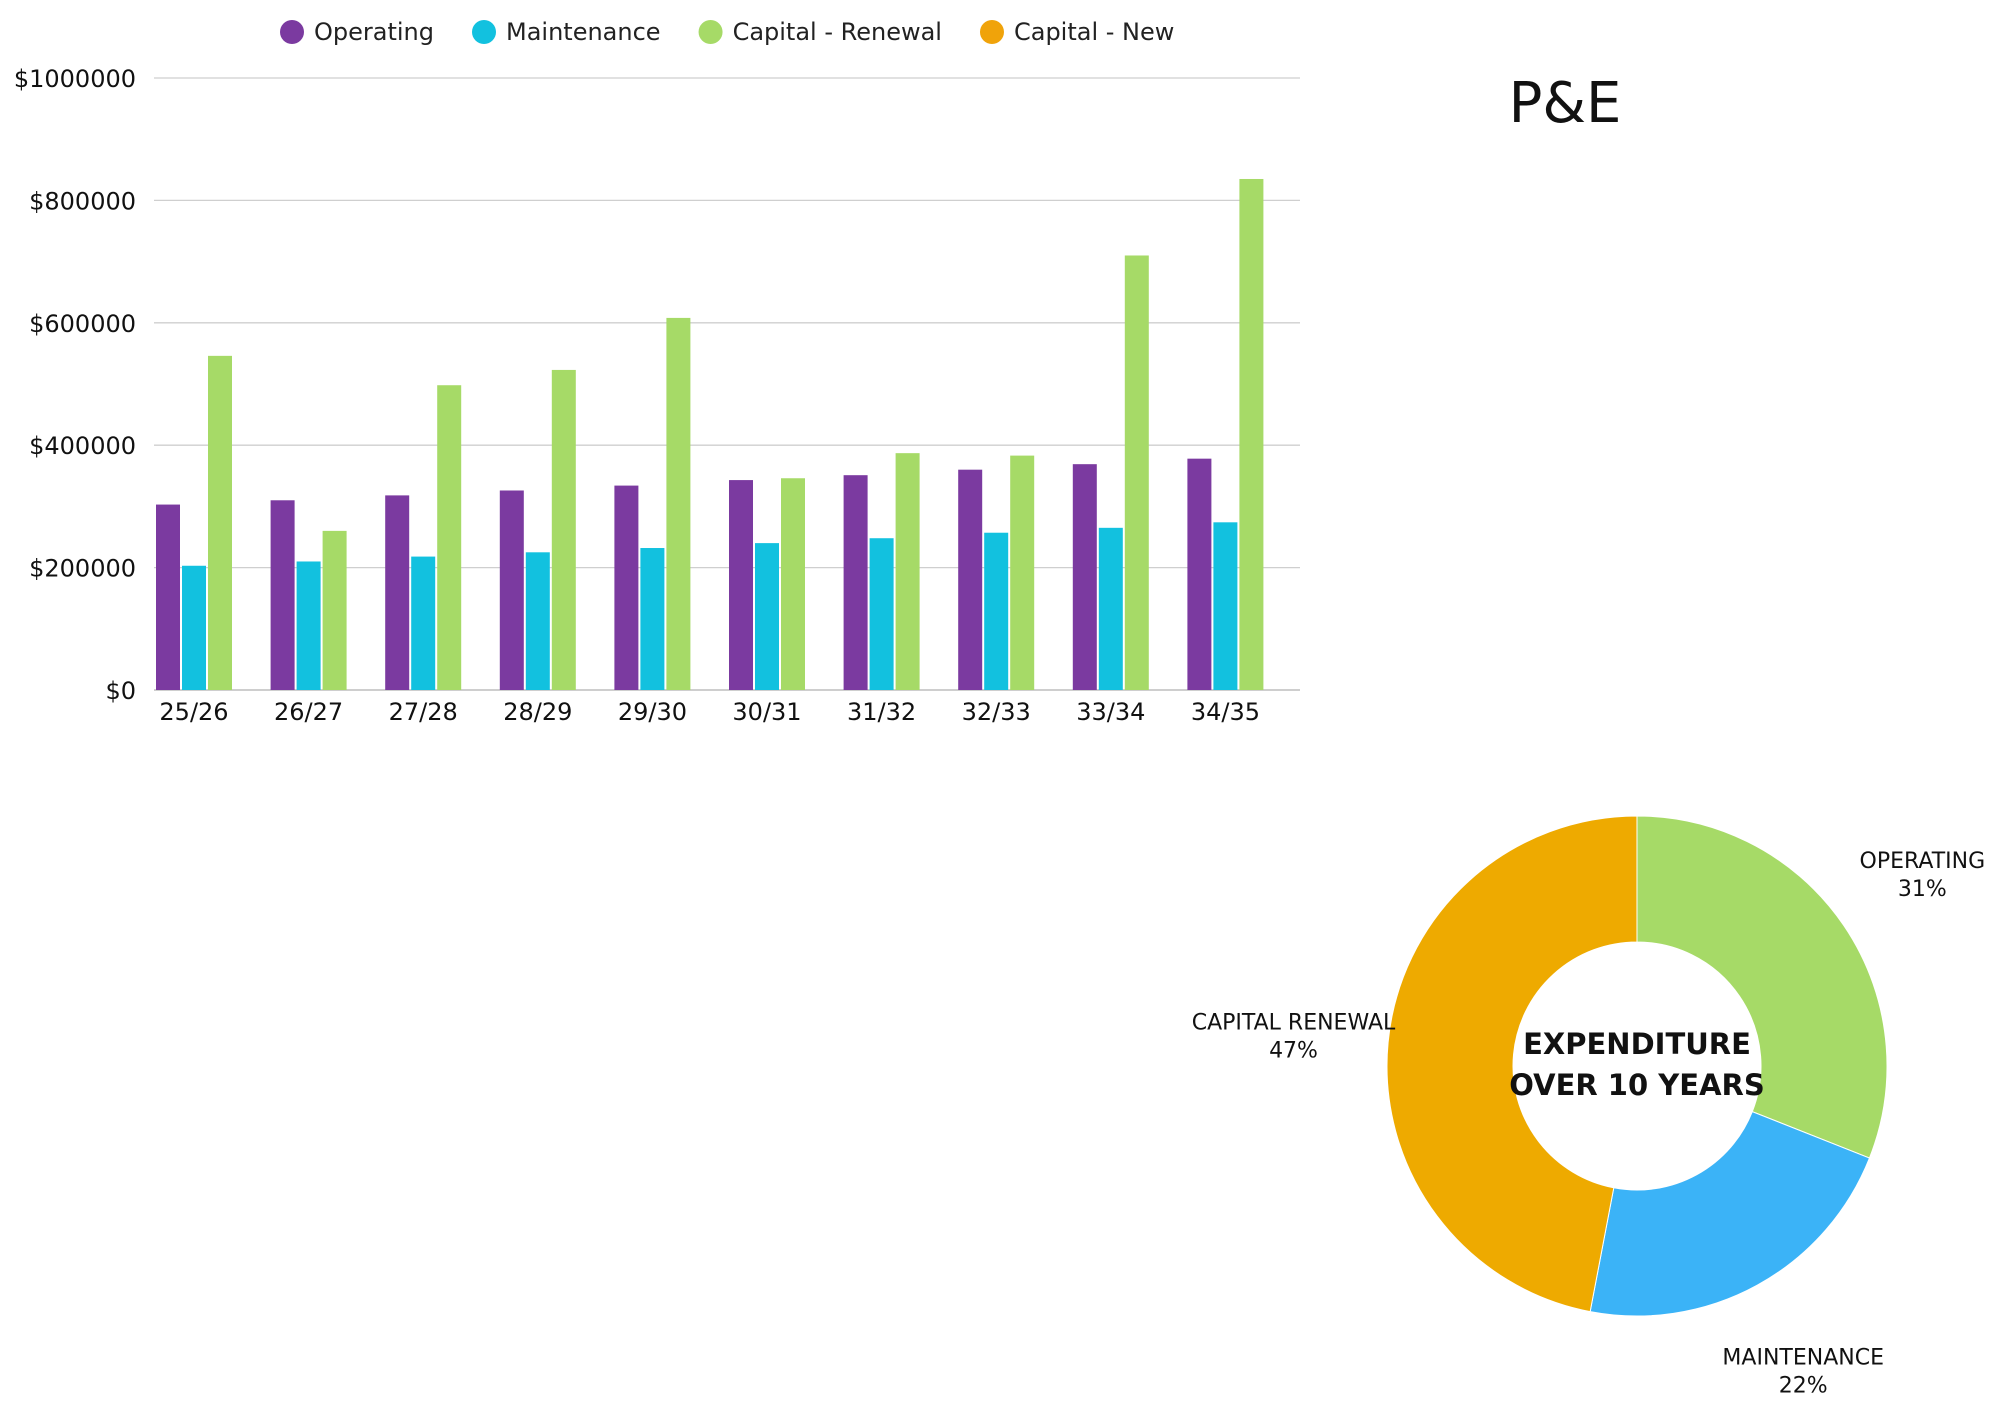  Describe the element at coordinates (82, 569) in the screenshot. I see `y-tick-label: $200000` at that location.